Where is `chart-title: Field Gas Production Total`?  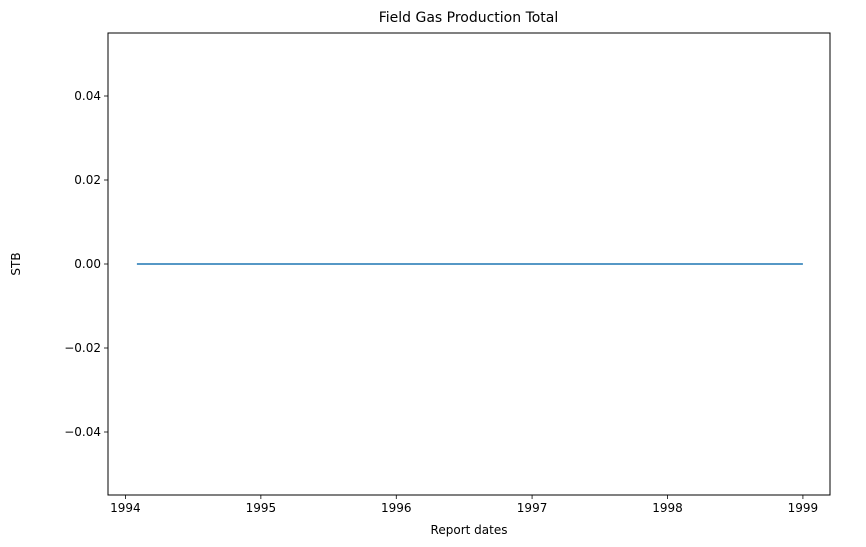
chart-title: Field Gas Production Total is located at coordinates (469, 18).